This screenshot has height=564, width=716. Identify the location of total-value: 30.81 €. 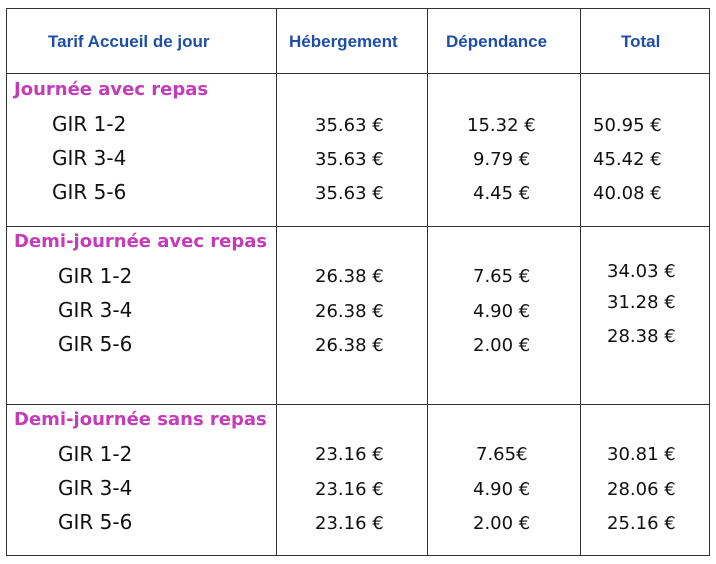
(641, 454).